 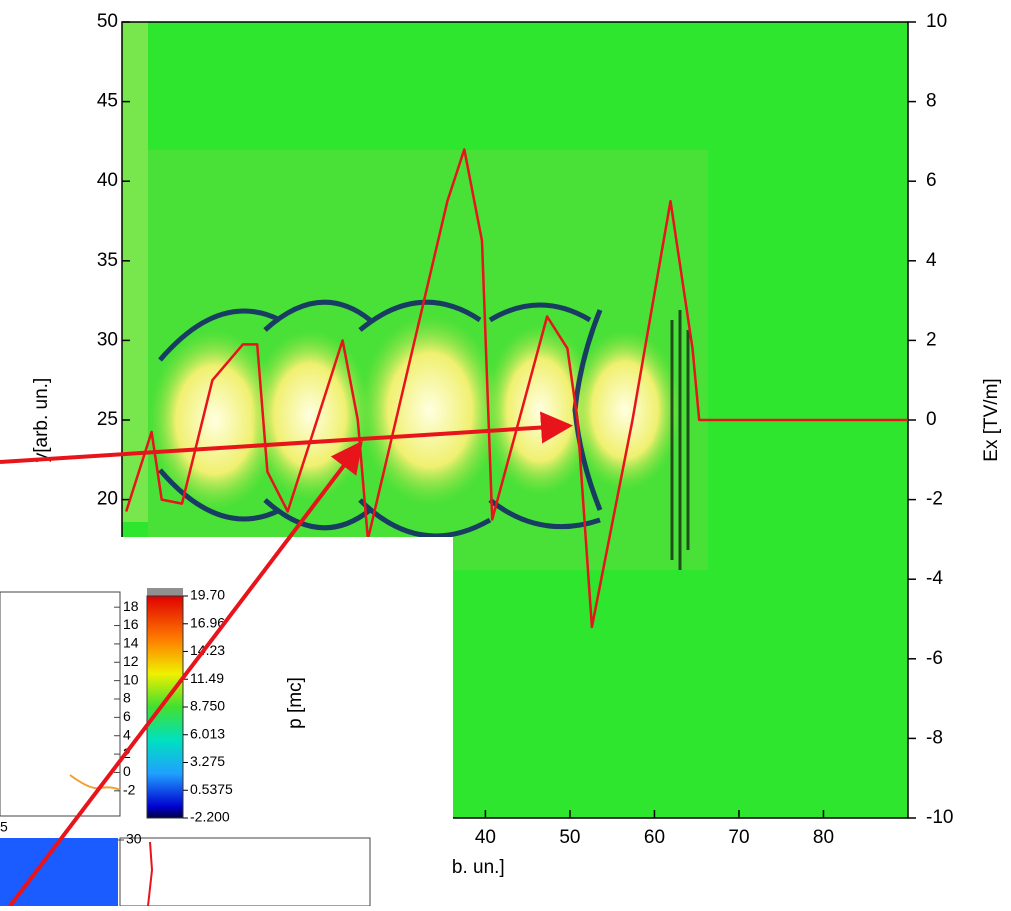 What do you see at coordinates (485, 837) in the screenshot?
I see `x-tick-label: 40` at bounding box center [485, 837].